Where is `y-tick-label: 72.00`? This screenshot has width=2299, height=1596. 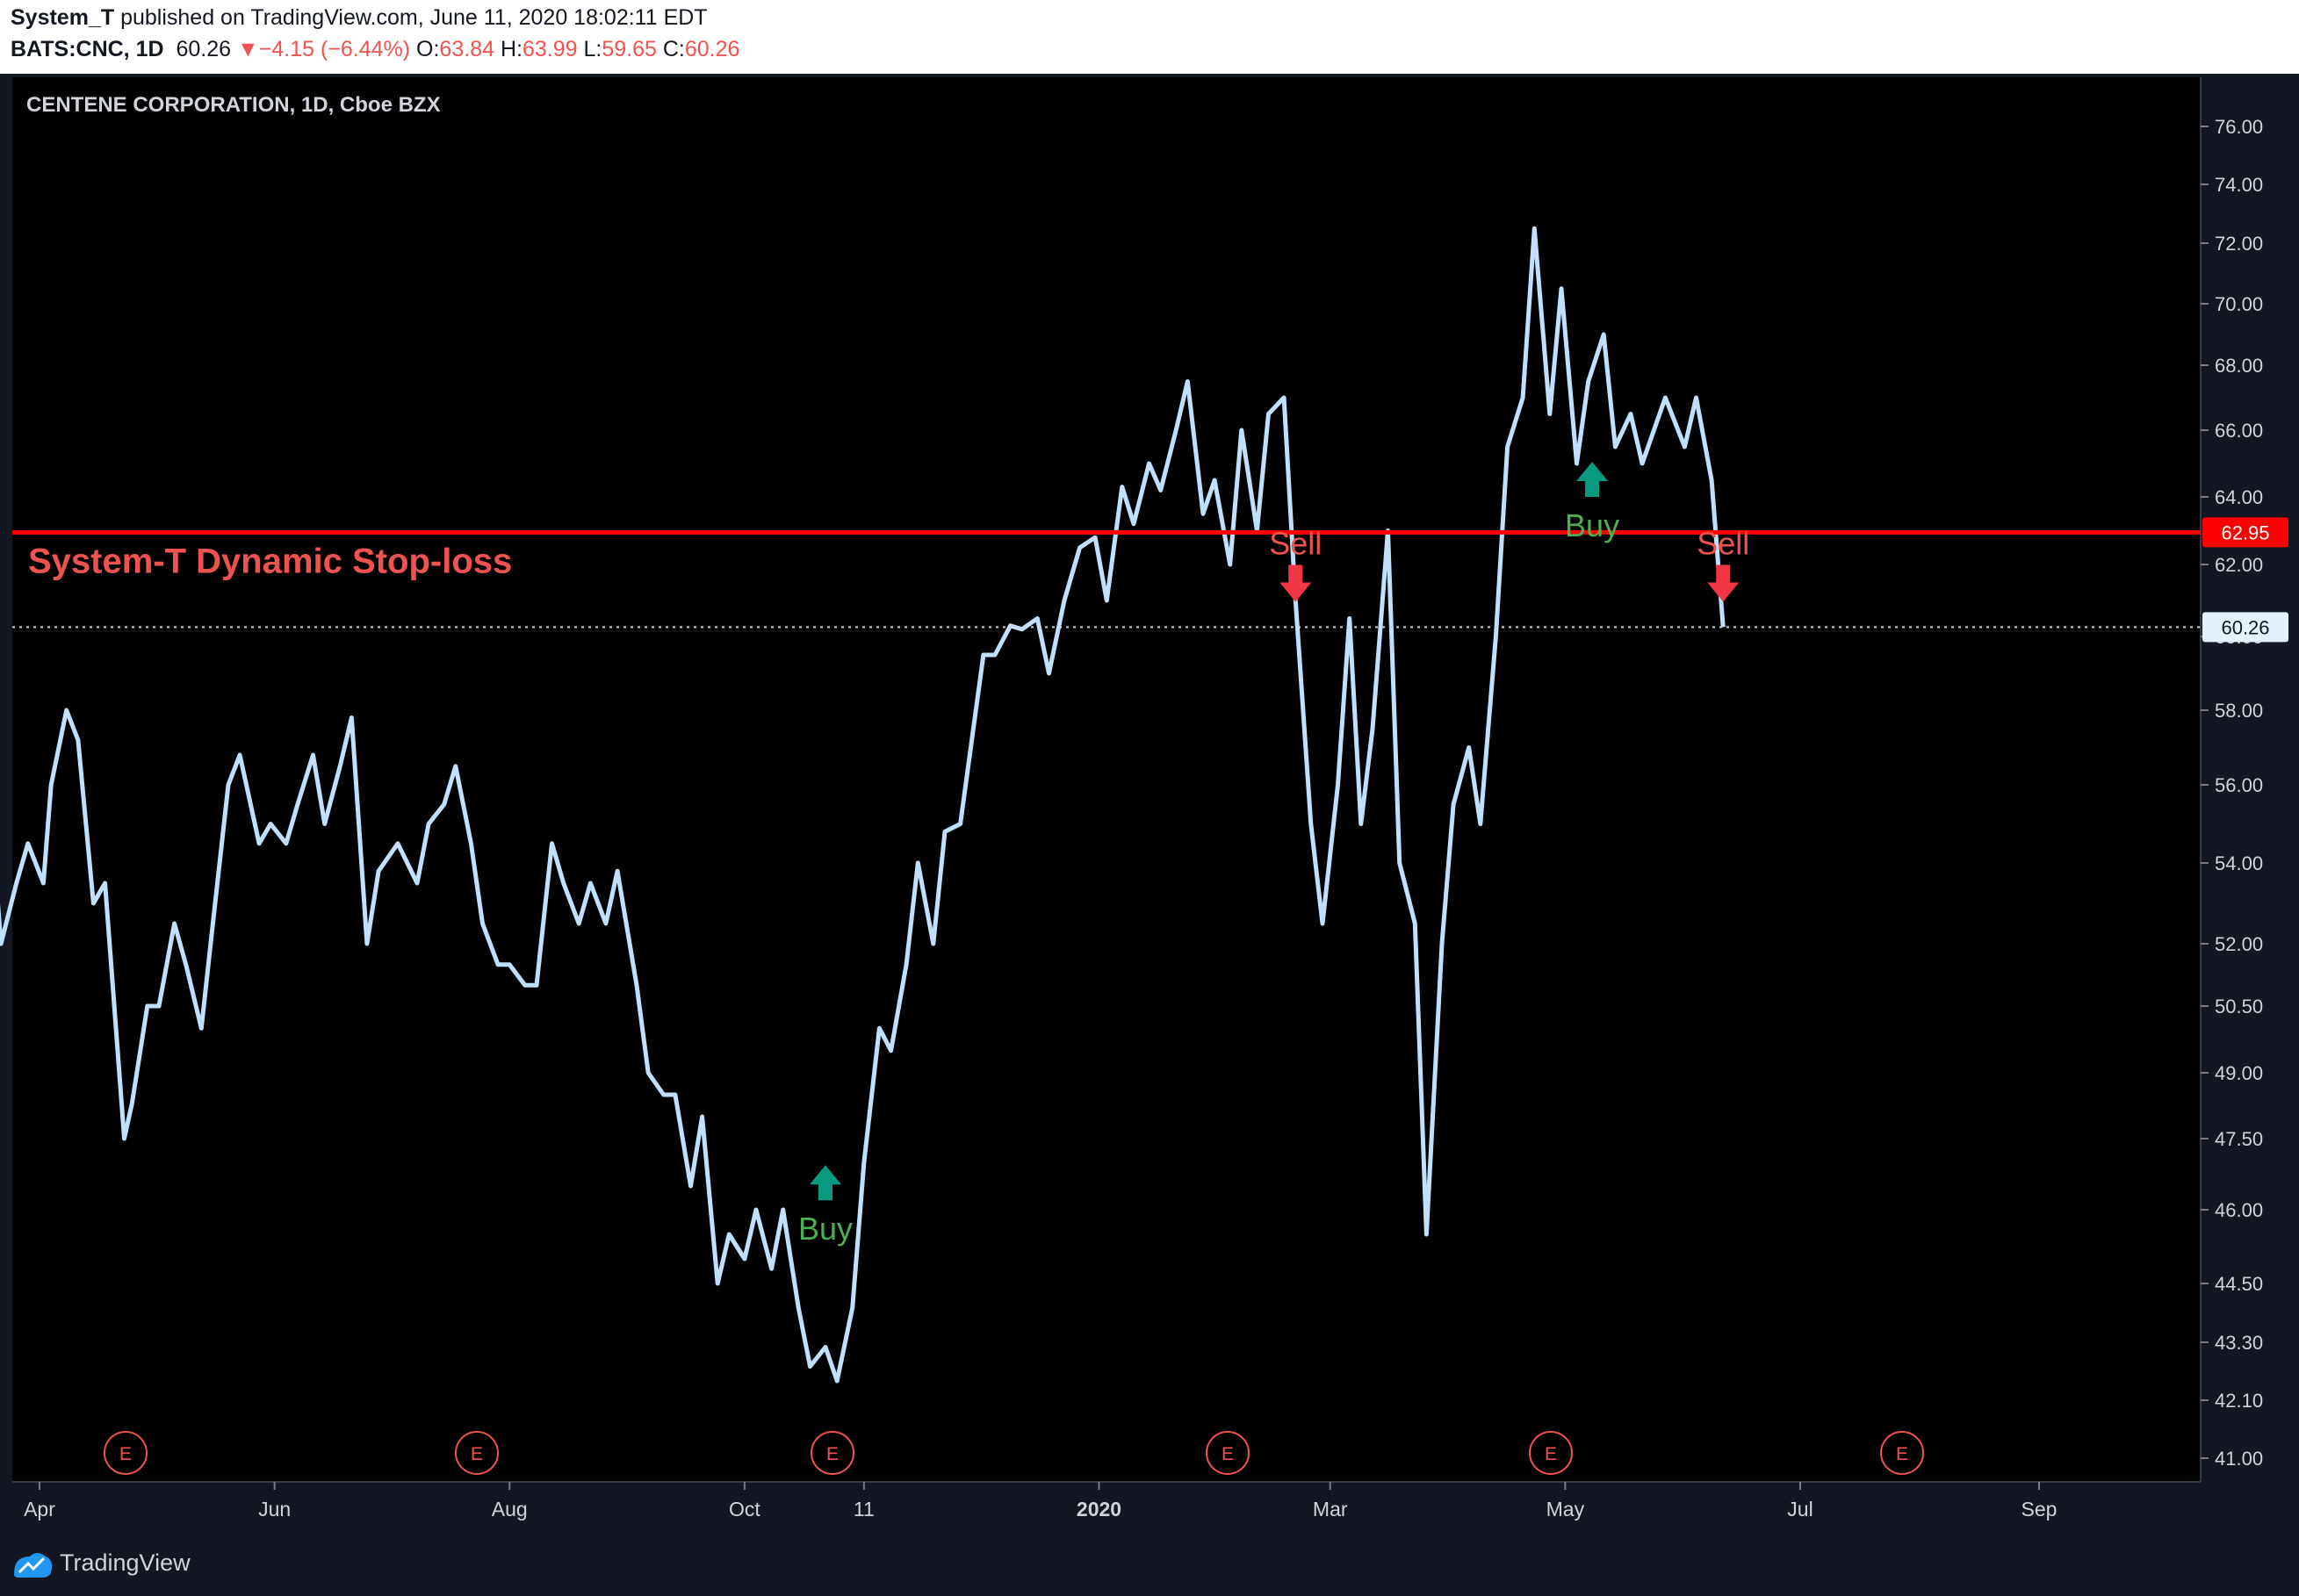
y-tick-label: 72.00 is located at coordinates (2239, 244).